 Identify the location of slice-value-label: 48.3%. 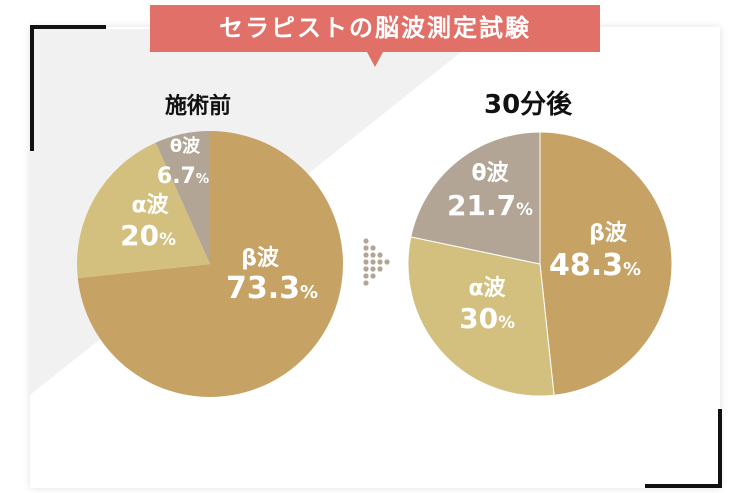
(595, 265).